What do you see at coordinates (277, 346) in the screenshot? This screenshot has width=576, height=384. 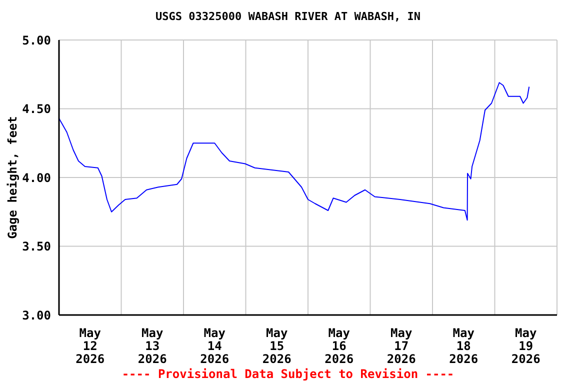 I see `x-tick-label: May 15 2026` at bounding box center [277, 346].